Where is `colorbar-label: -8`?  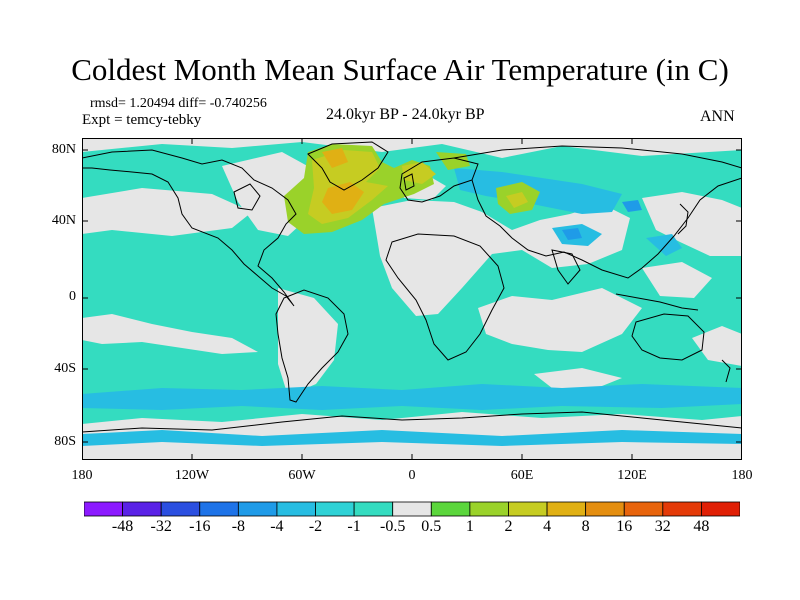 colorbar-label: -8 is located at coordinates (238, 526).